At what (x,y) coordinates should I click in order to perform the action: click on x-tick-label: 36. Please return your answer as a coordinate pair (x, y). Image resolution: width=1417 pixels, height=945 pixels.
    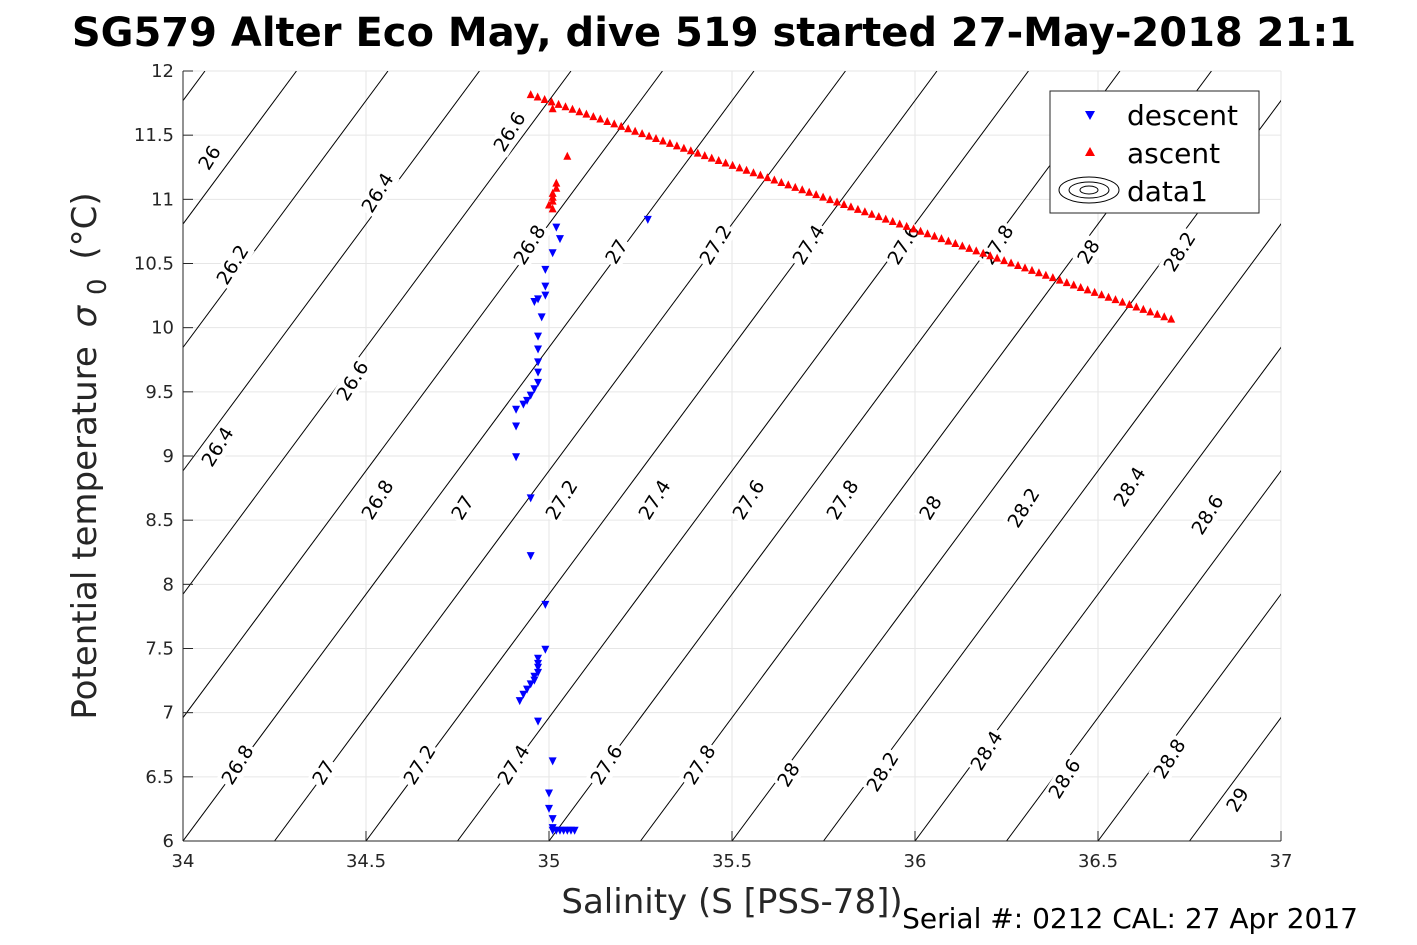
    Looking at the image, I should click on (915, 861).